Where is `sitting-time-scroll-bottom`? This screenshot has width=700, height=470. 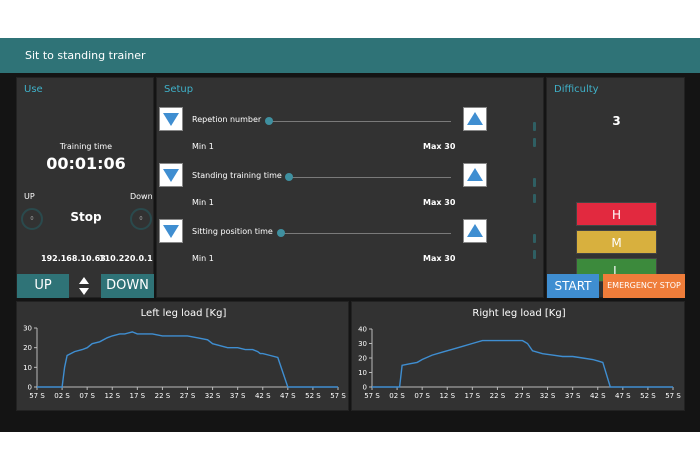
sitting-time-scroll-bottom is located at coordinates (534, 254).